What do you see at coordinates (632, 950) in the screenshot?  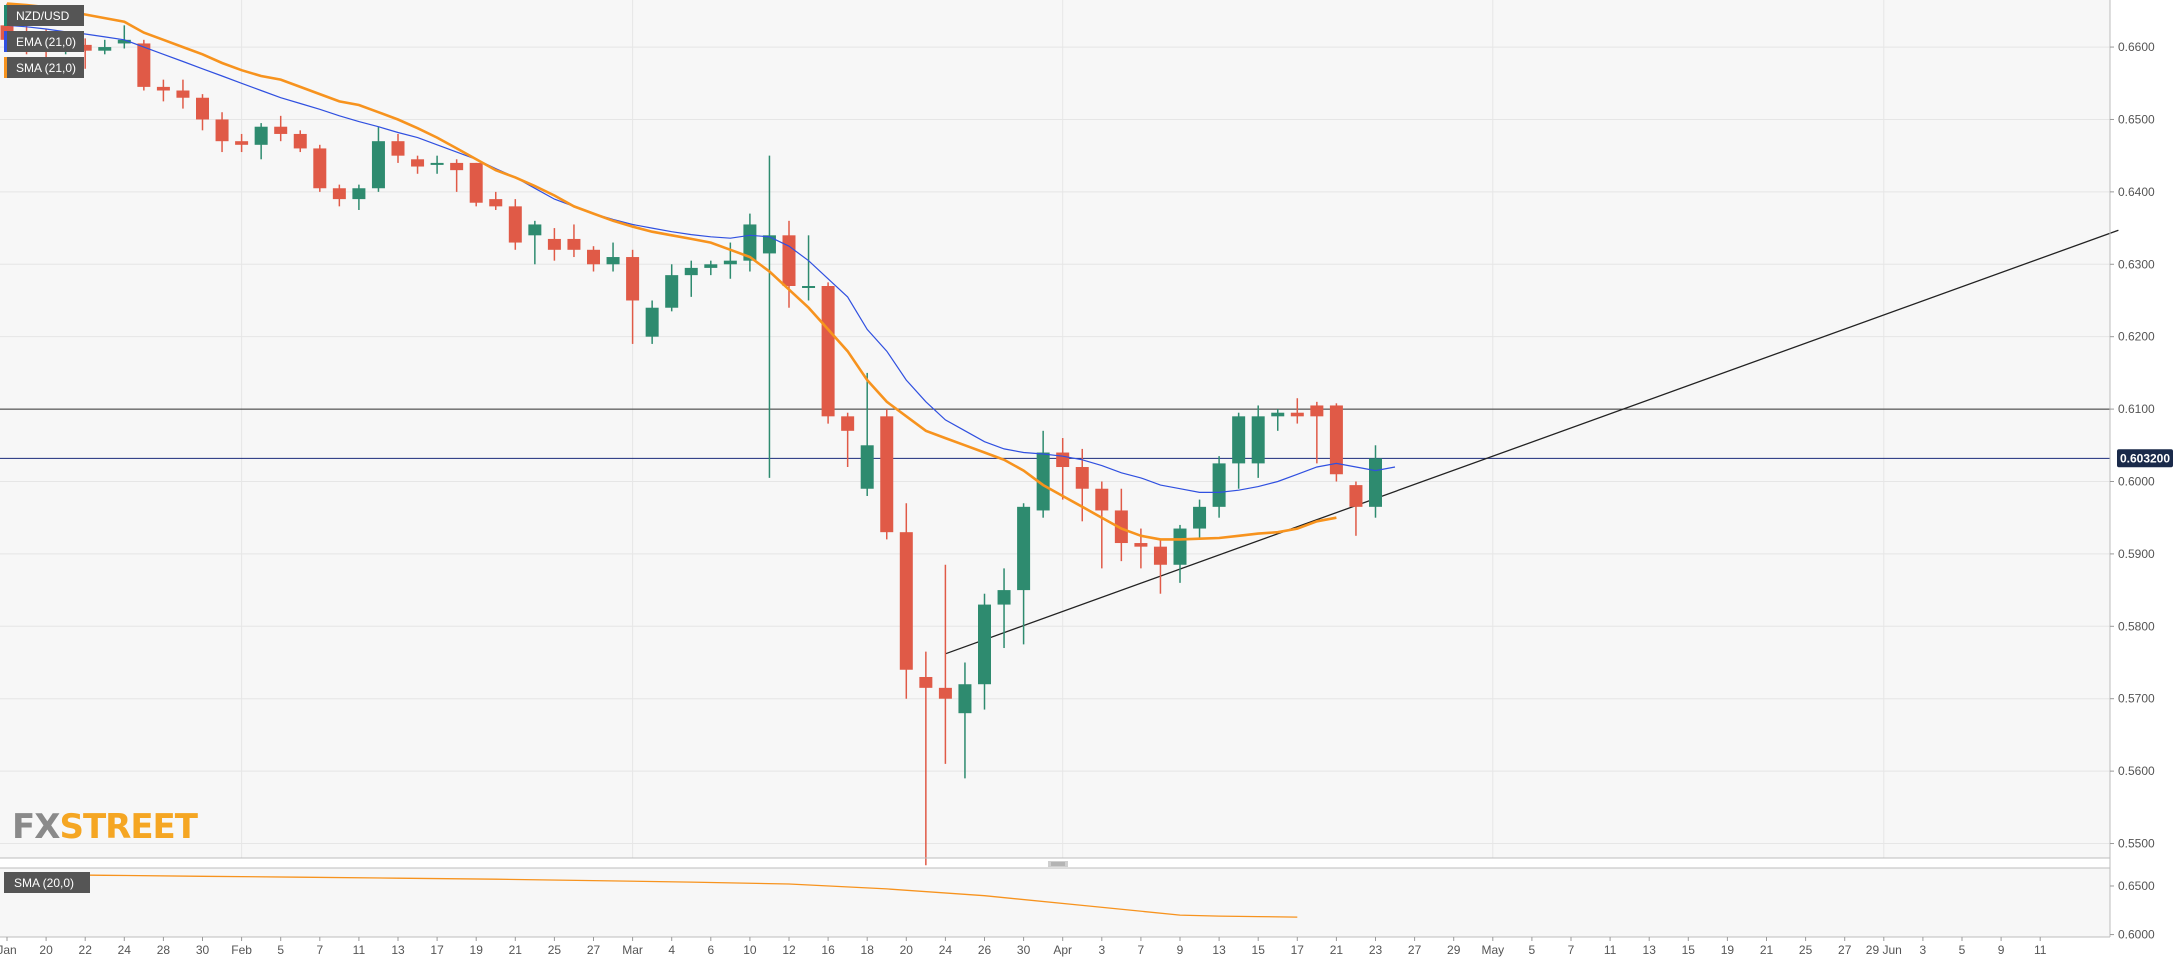 I see `x-tick-label: Mar` at bounding box center [632, 950].